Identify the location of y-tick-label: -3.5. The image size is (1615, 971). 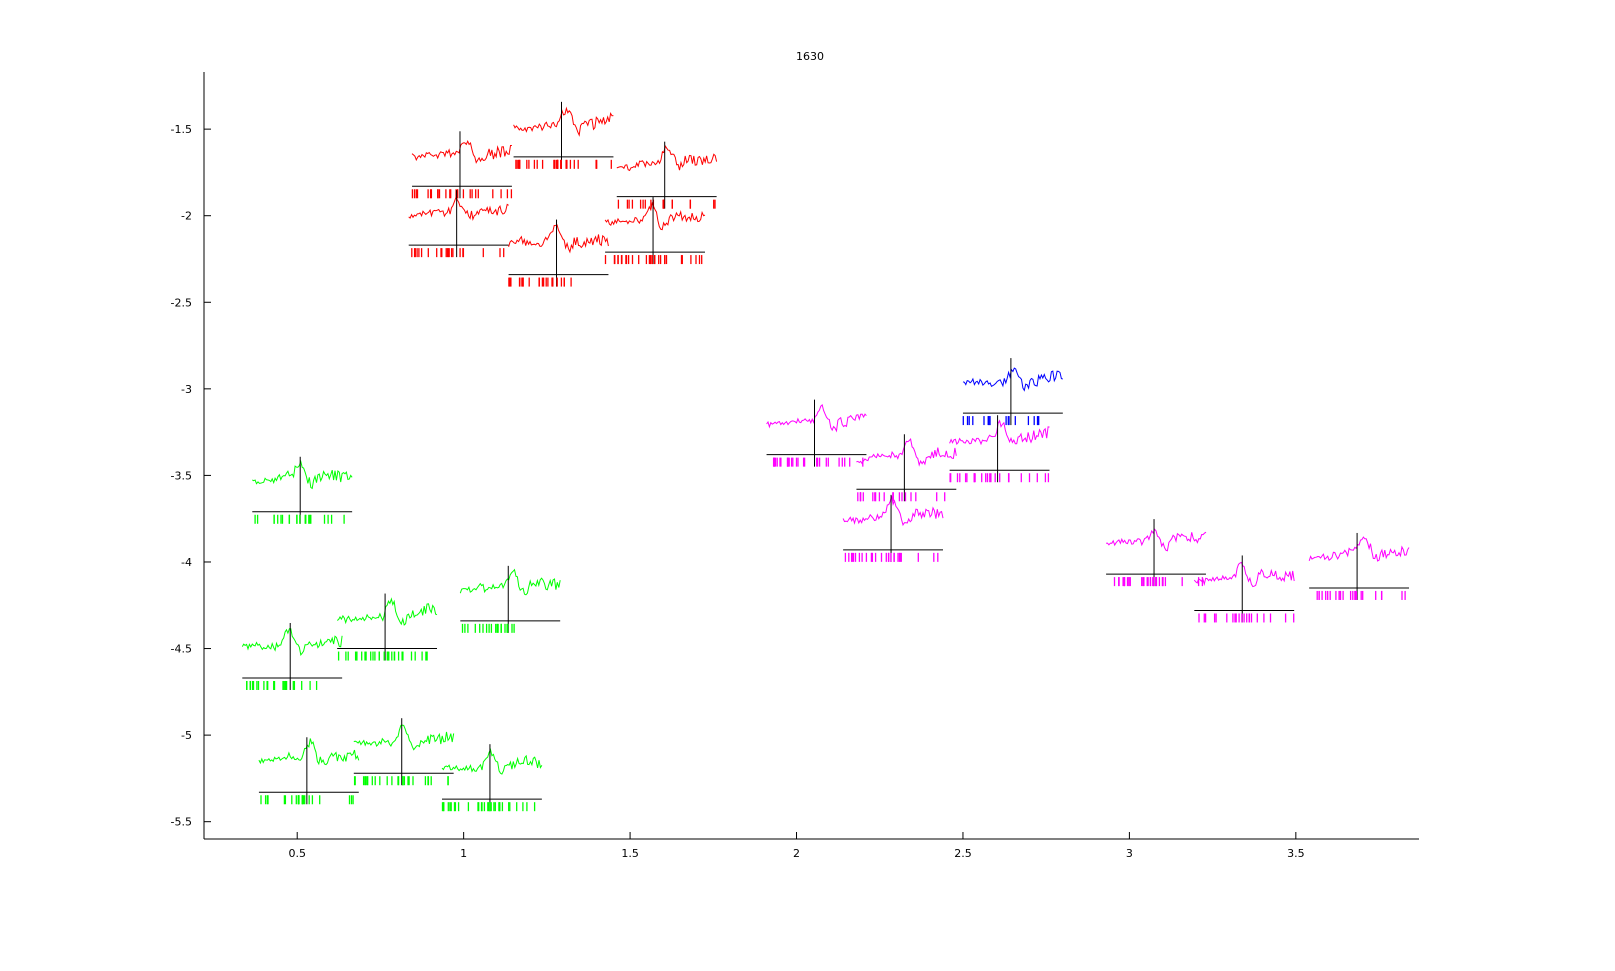
(181, 475).